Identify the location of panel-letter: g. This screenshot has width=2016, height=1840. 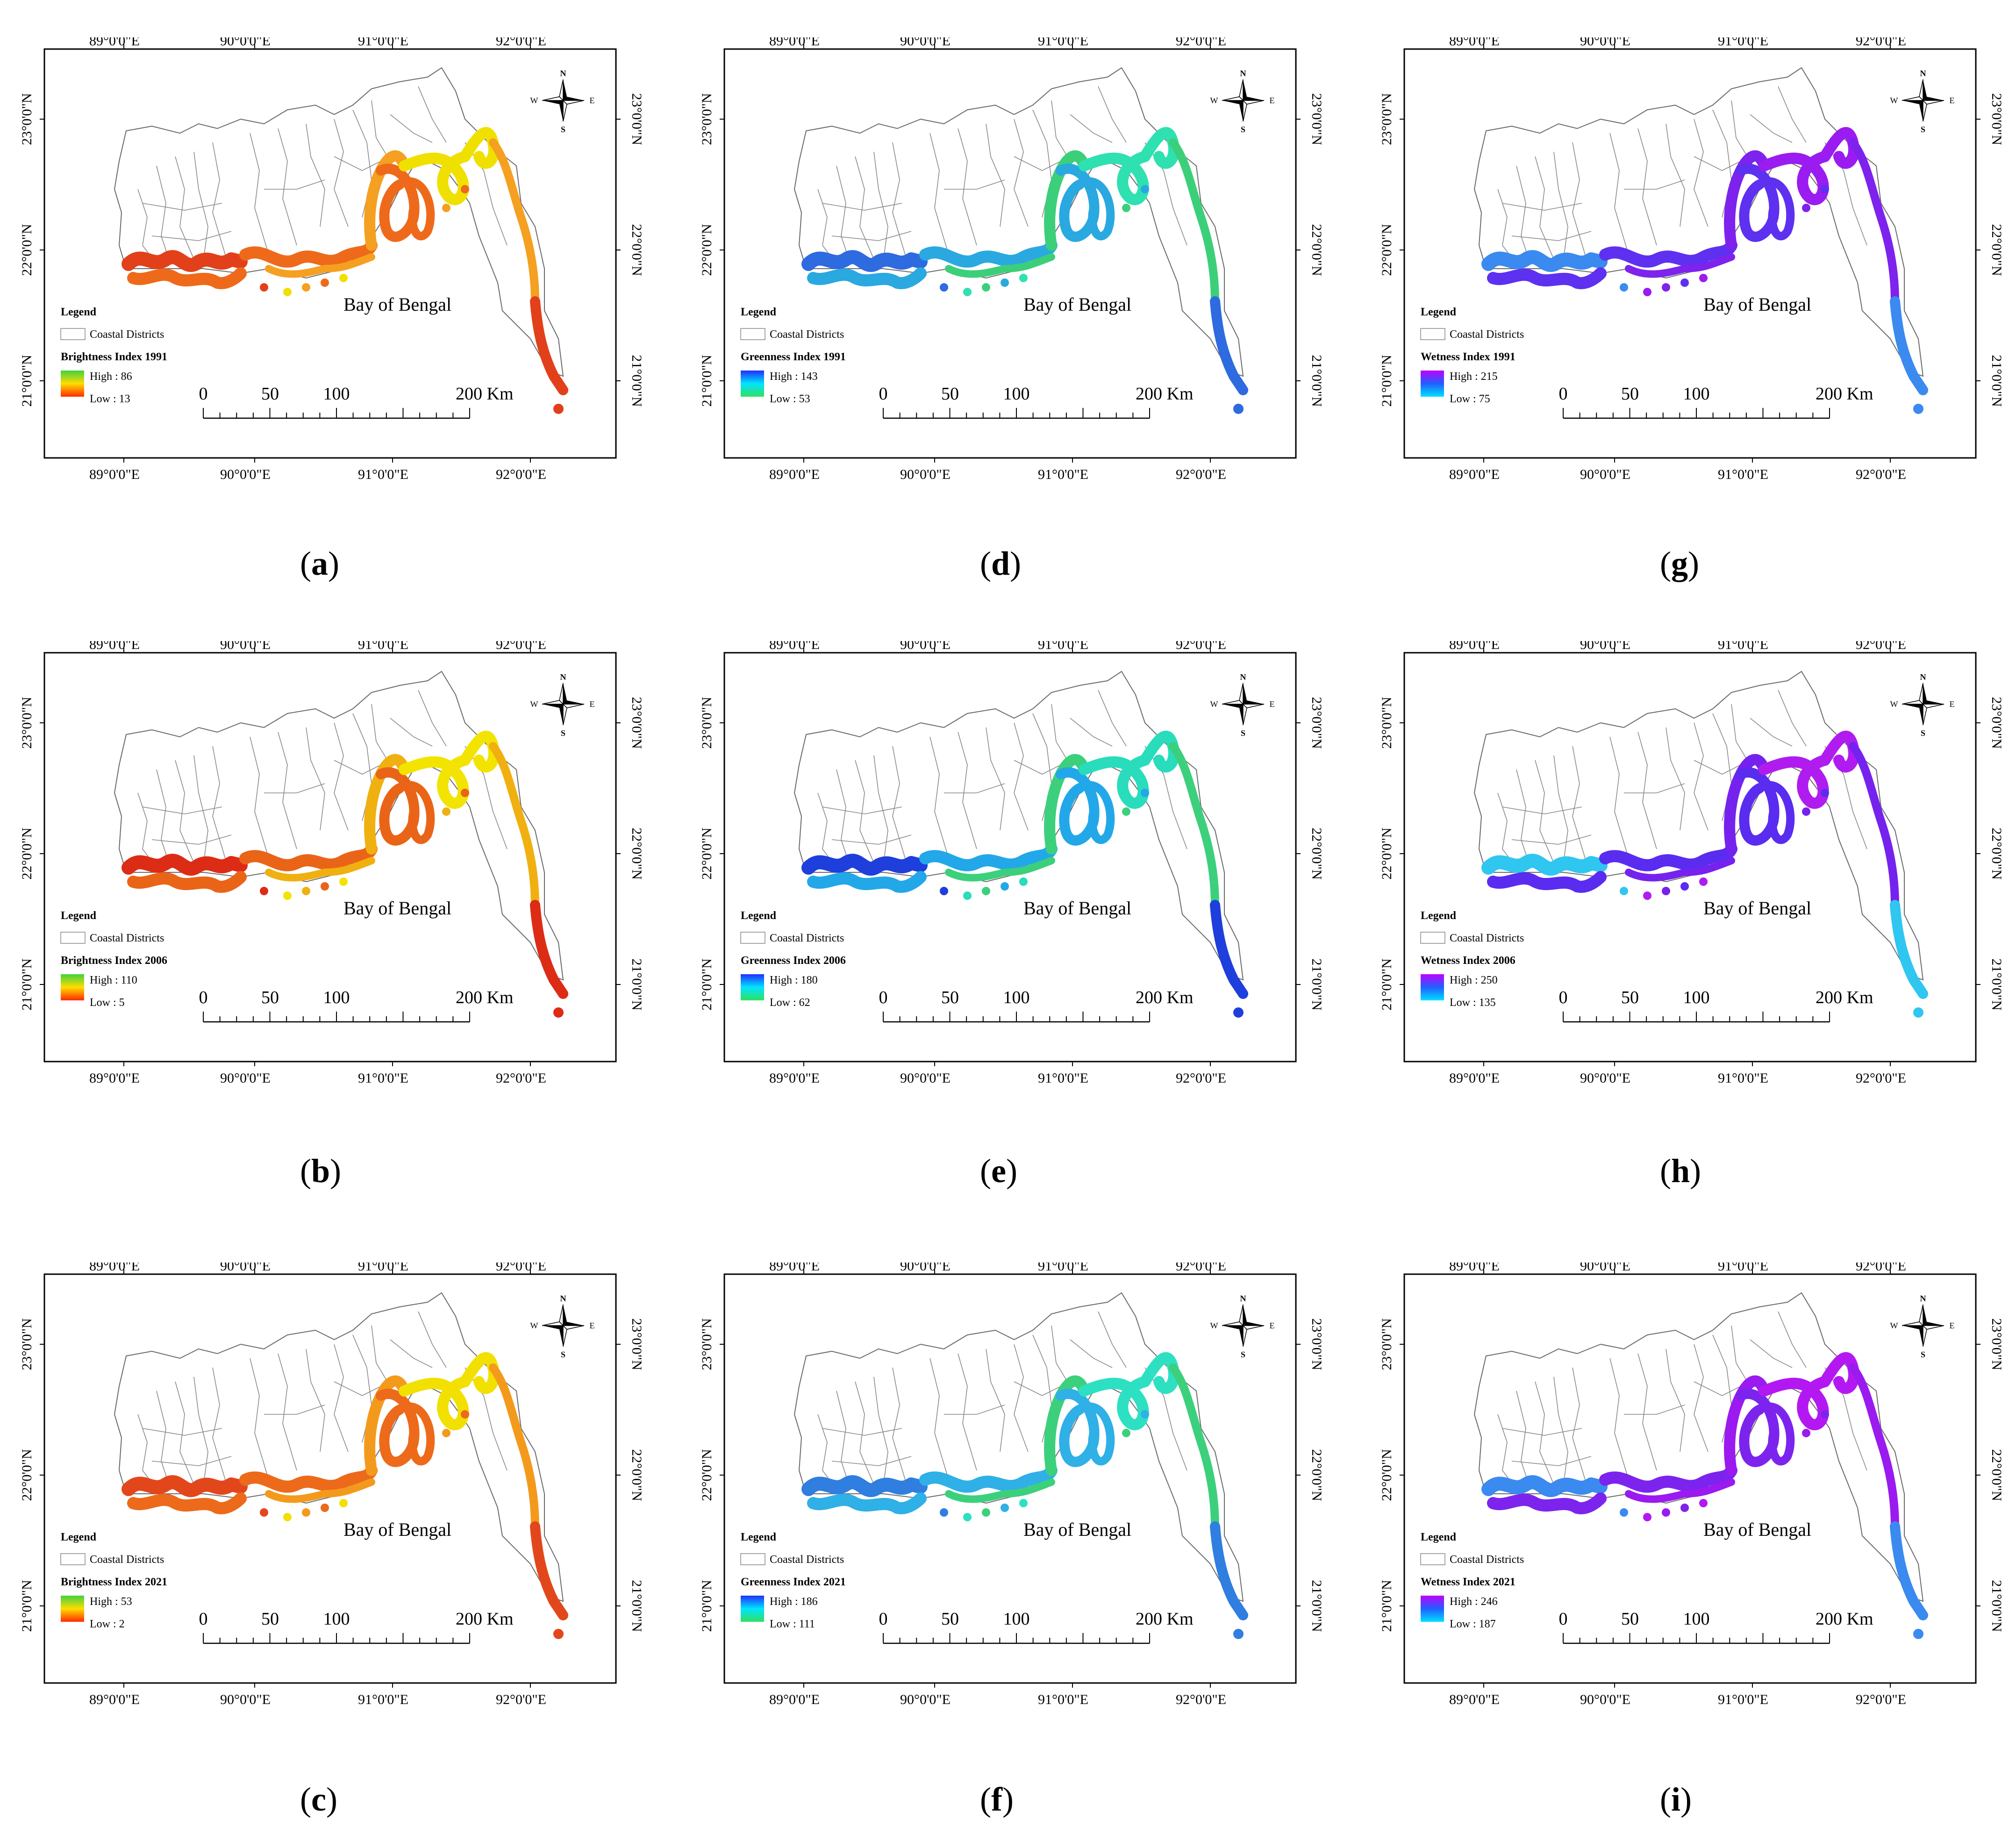
(1679, 563).